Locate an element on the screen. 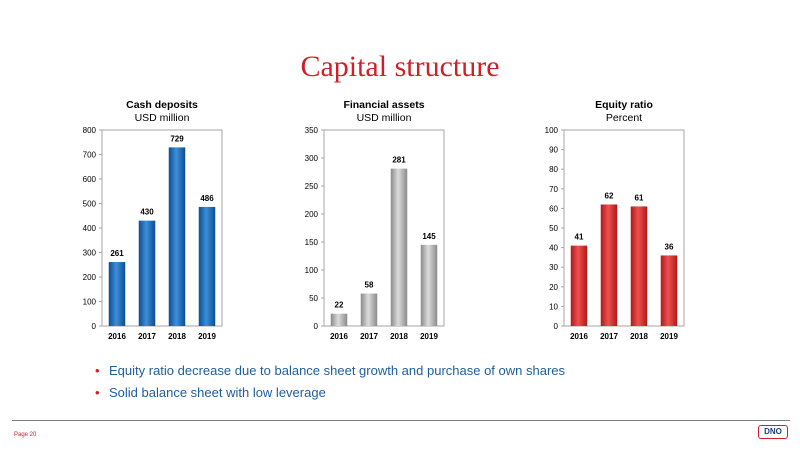 This screenshot has height=450, width=800. bar-value-label: 61 is located at coordinates (639, 197).